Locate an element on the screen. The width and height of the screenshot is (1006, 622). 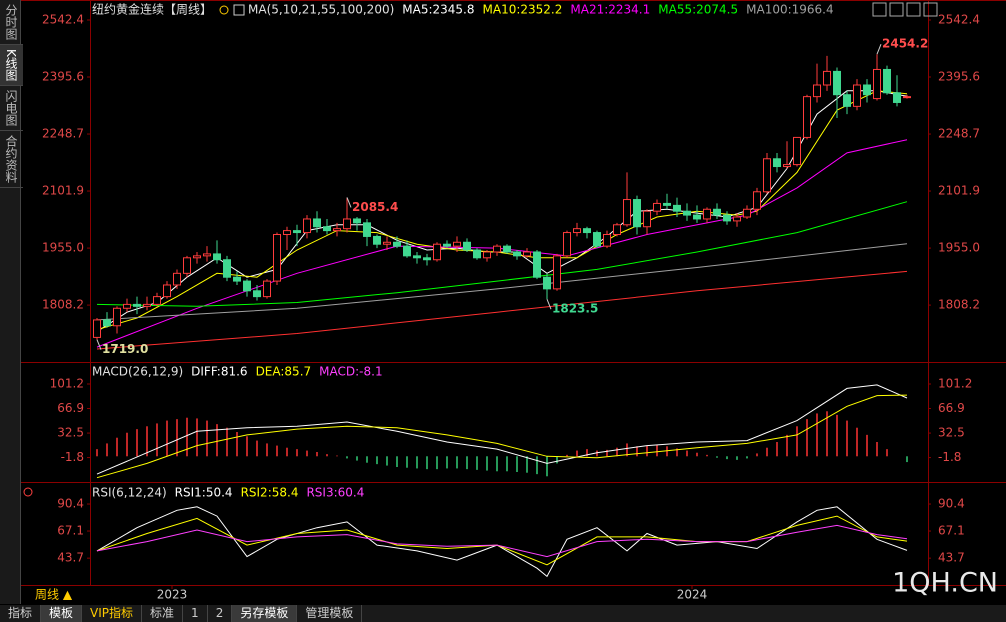
annotation: 1719.0 is located at coordinates (125, 349).